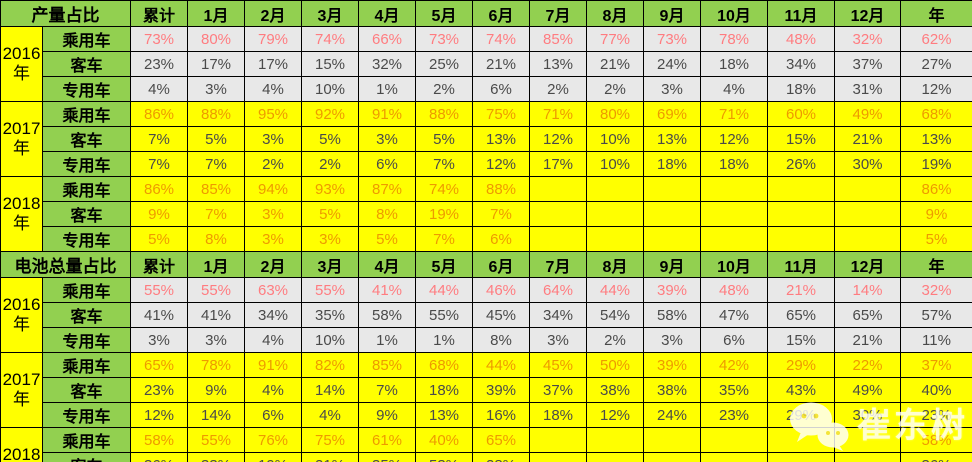  I want to click on value-cell: 60%, so click(801, 114).